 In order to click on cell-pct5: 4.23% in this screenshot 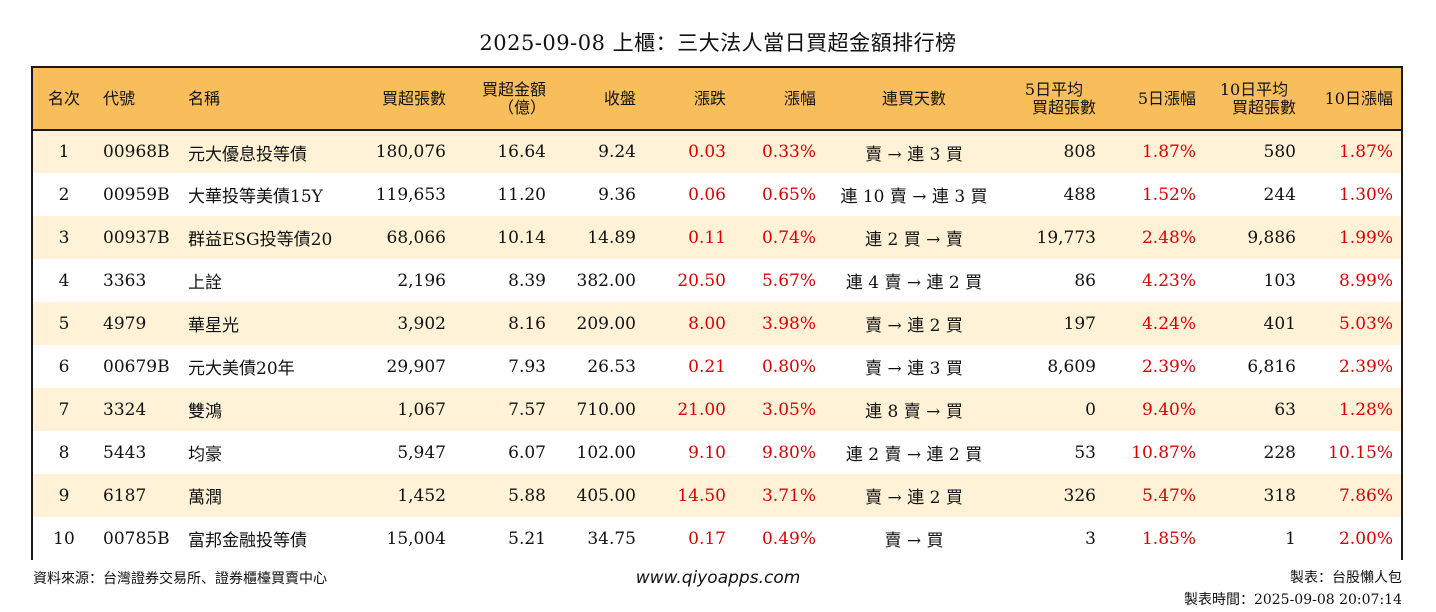, I will do `click(1168, 280)`.